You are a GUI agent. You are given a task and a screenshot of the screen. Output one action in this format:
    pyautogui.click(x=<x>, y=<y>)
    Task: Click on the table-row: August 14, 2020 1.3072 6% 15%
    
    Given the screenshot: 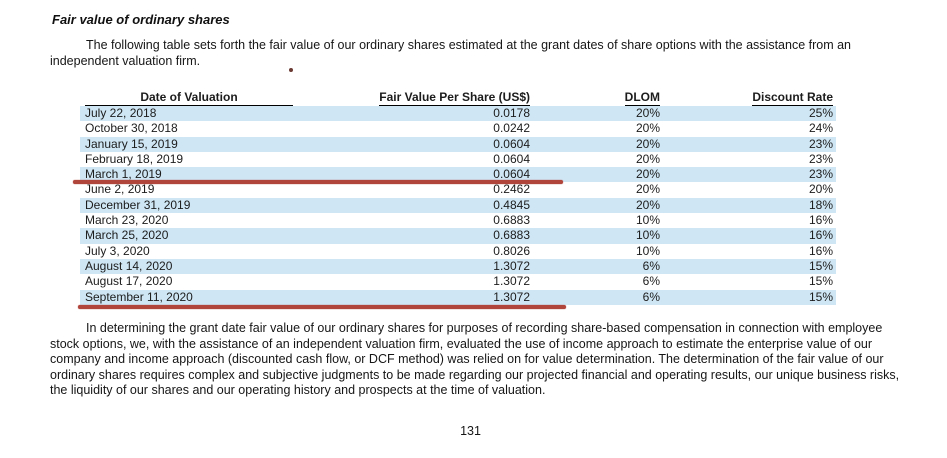 What is the action you would take?
    pyautogui.click(x=458, y=266)
    